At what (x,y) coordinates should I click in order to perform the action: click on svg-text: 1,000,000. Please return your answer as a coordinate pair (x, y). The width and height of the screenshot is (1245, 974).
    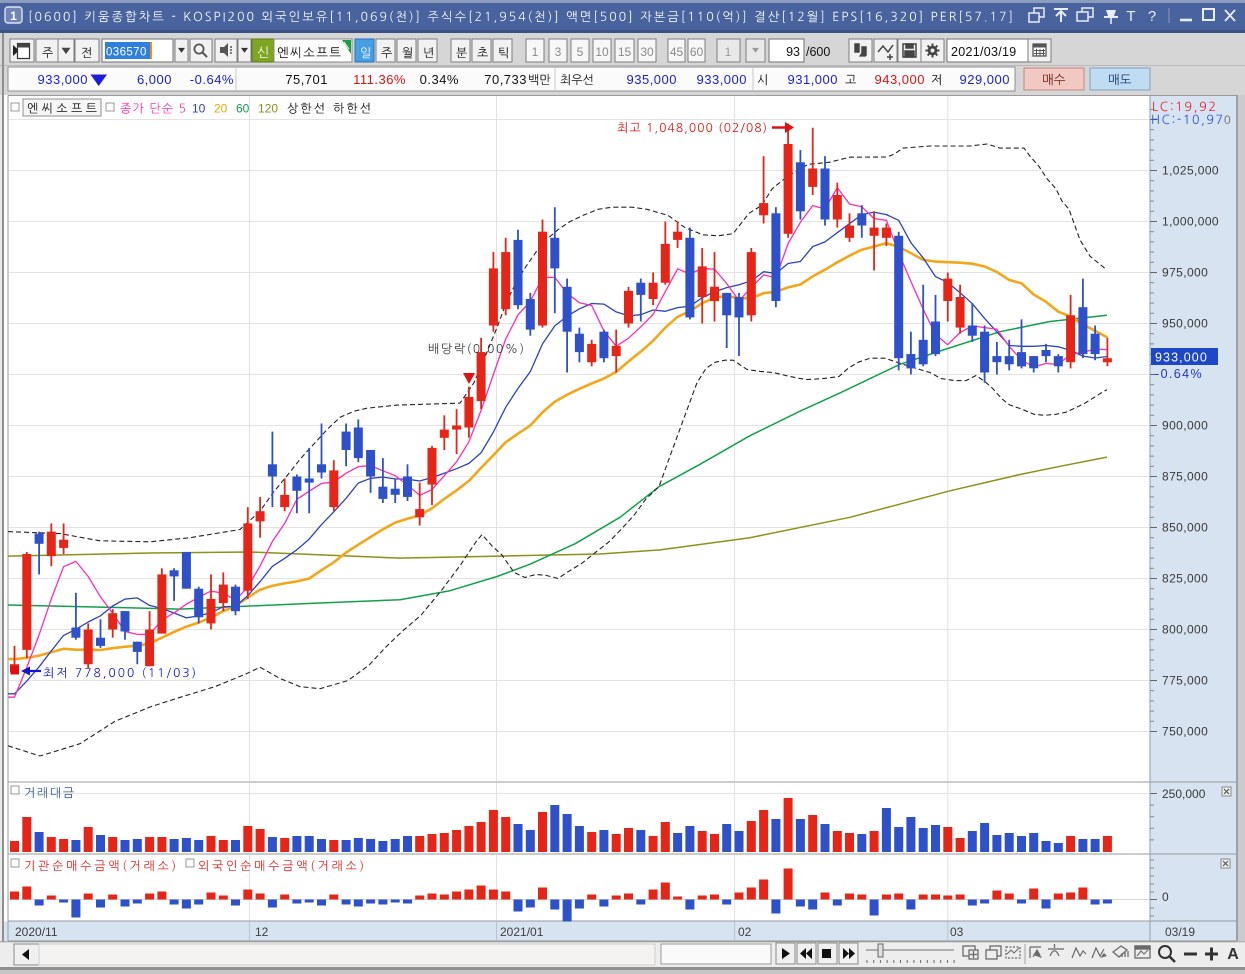
    Looking at the image, I should click on (1190, 222).